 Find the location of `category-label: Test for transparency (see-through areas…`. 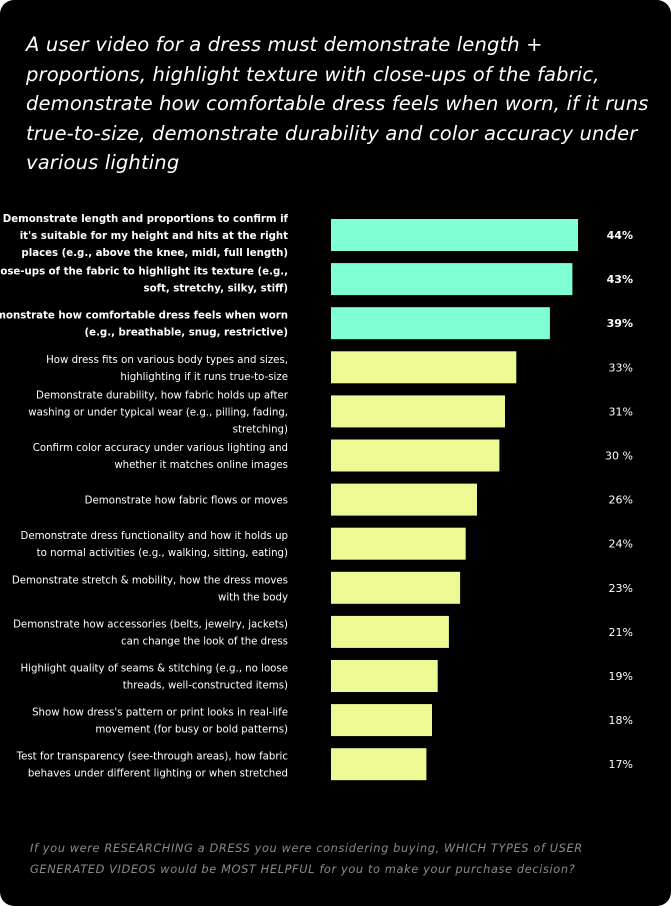

category-label: Test for transparency (see-through areas… is located at coordinates (152, 766).